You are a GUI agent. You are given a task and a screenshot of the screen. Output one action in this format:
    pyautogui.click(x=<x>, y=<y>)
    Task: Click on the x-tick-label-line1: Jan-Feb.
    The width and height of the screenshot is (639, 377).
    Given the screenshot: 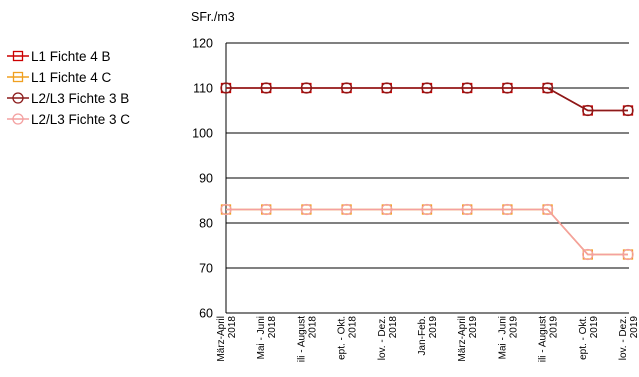 What is the action you would take?
    pyautogui.click(x=422, y=335)
    